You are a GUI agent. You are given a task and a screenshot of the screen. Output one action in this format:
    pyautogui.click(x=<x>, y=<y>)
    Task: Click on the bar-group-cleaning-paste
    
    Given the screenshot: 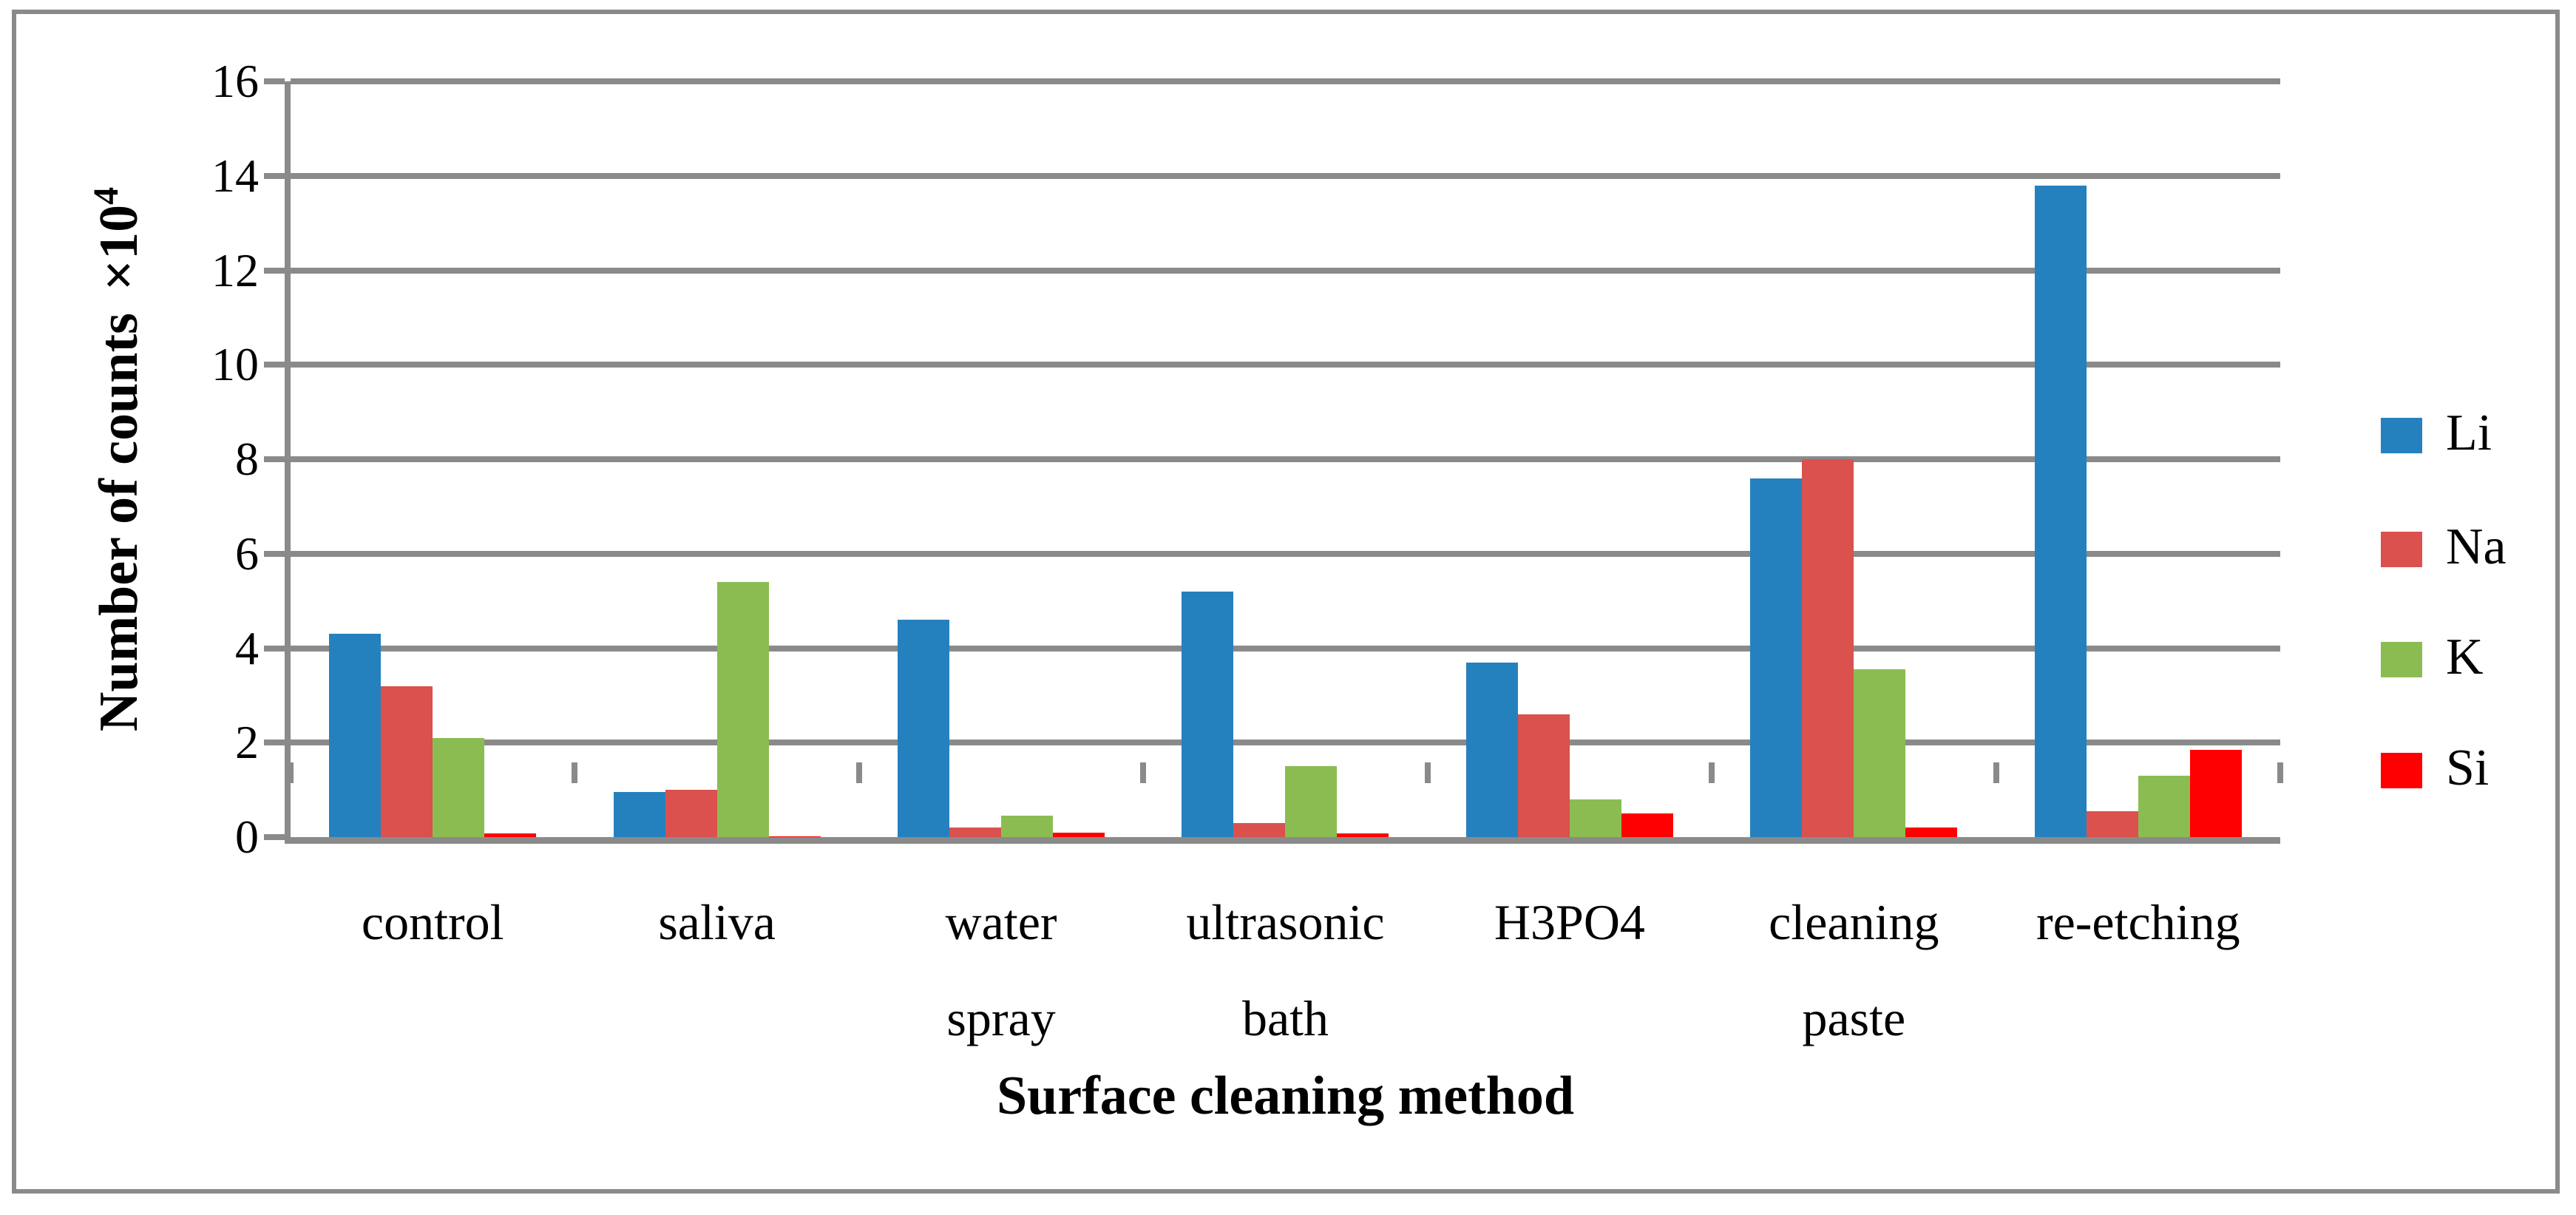 What is the action you would take?
    pyautogui.click(x=1854, y=459)
    